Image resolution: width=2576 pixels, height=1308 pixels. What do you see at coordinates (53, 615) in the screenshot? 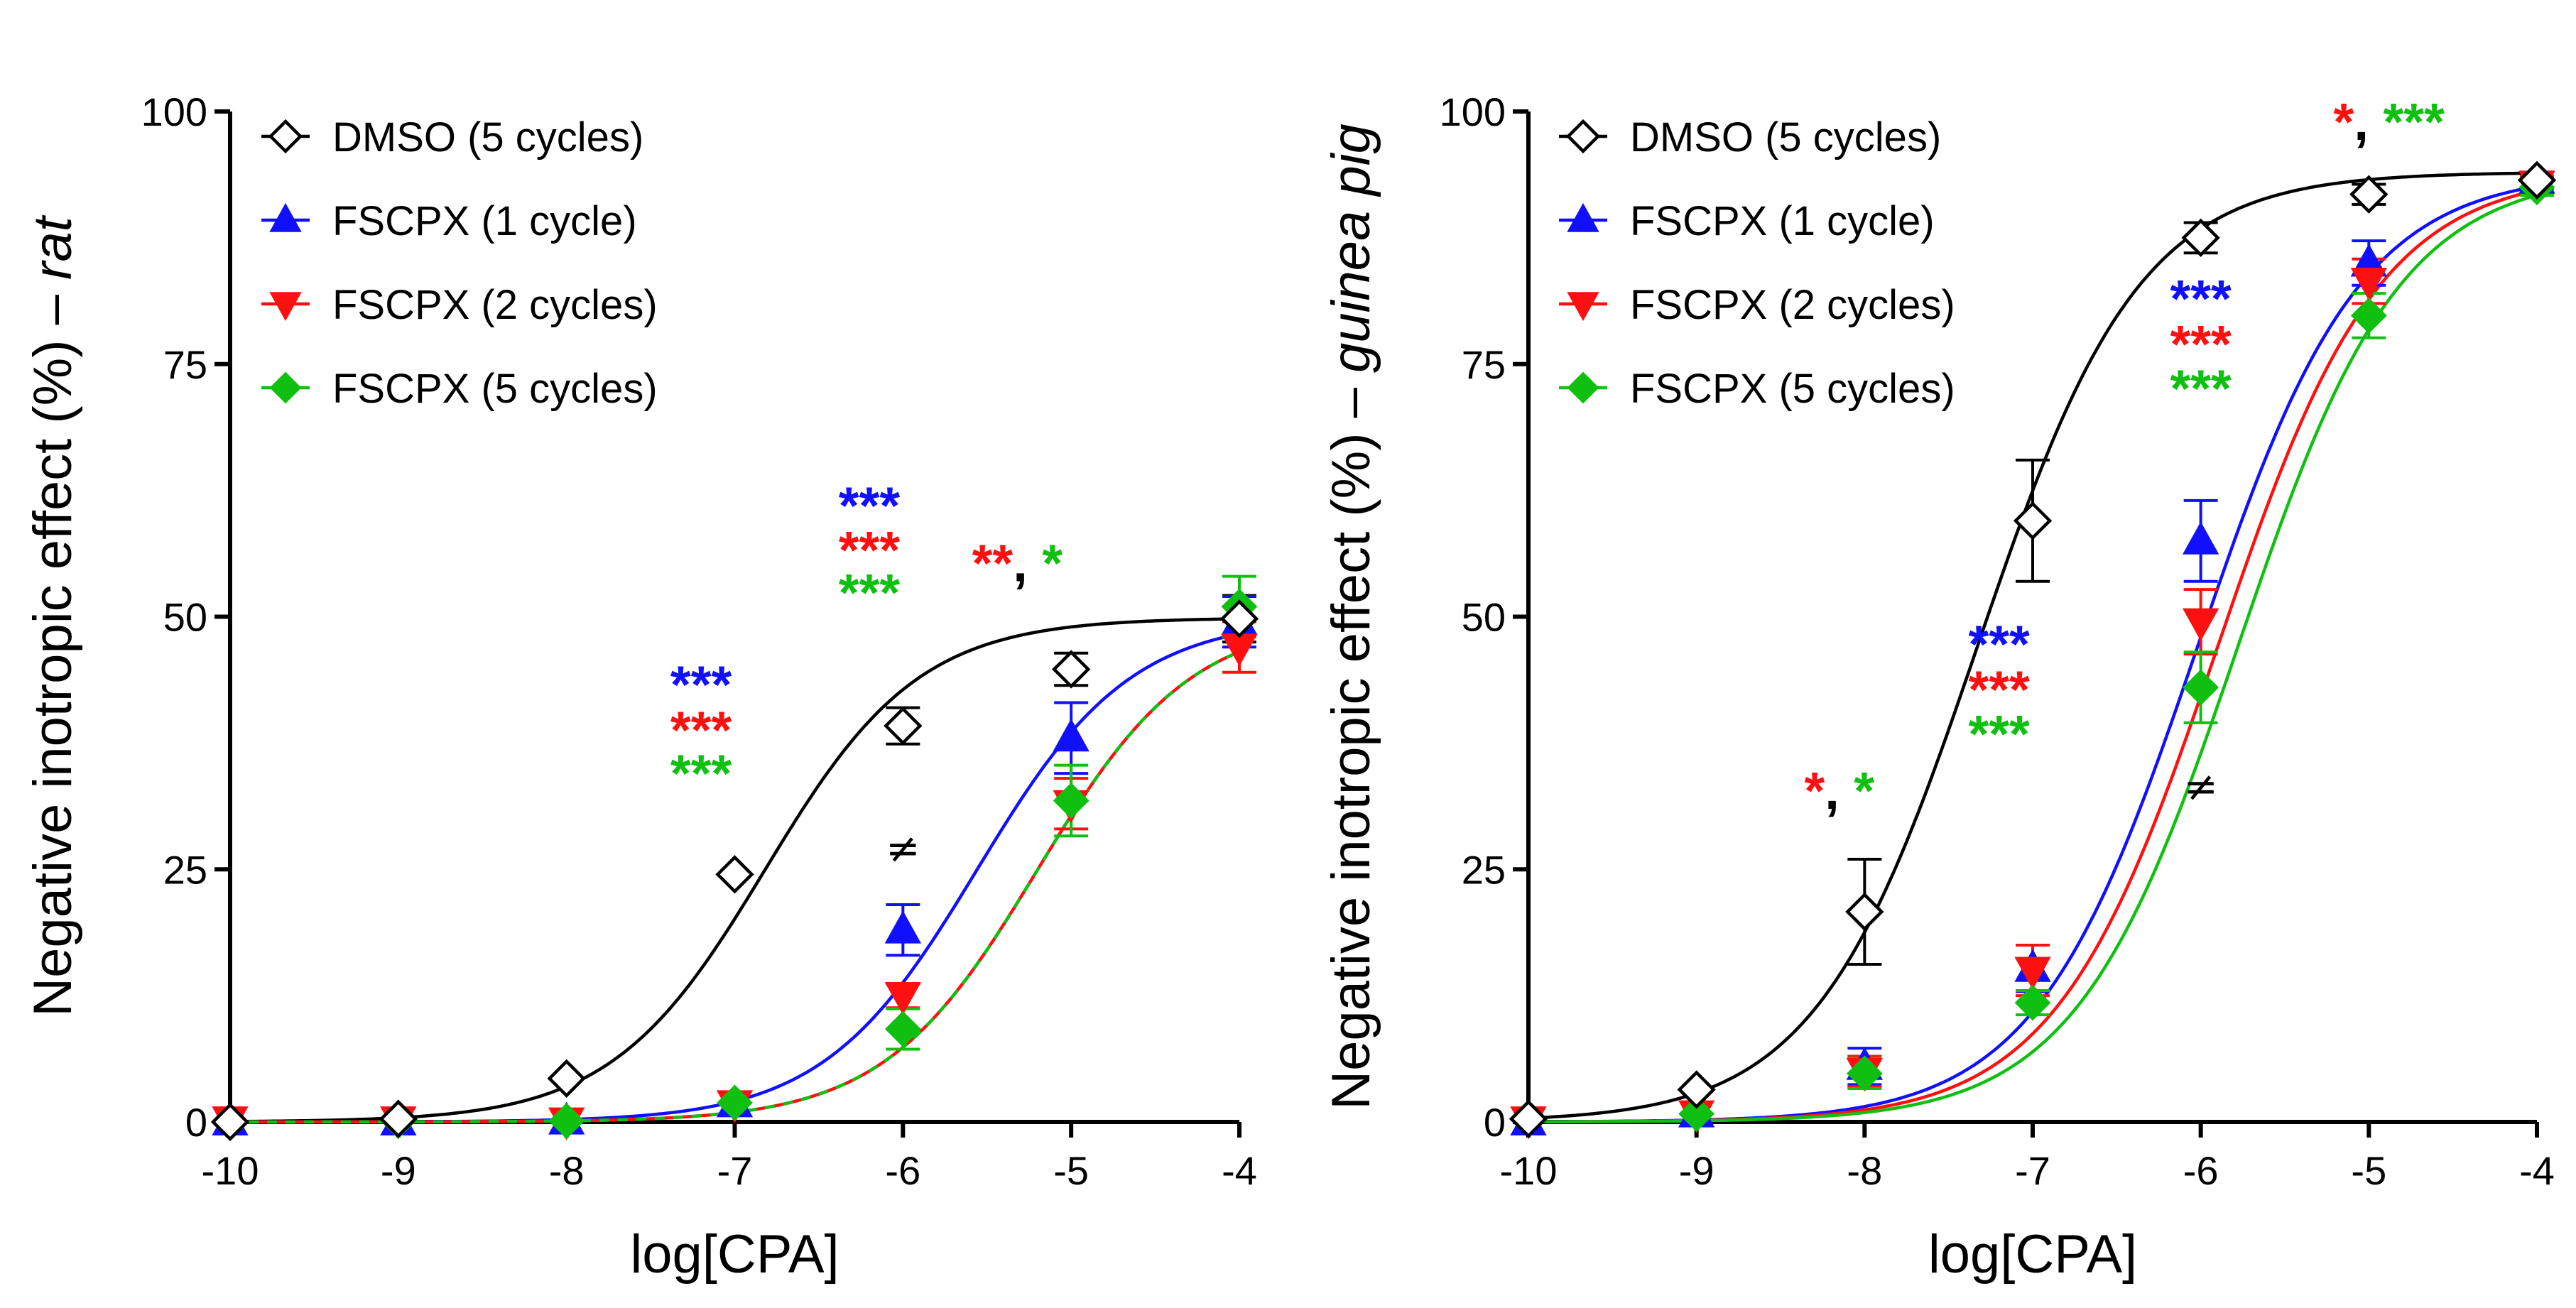
I see `y-axis-label: Negative inotropic effect (%) – rat` at bounding box center [53, 615].